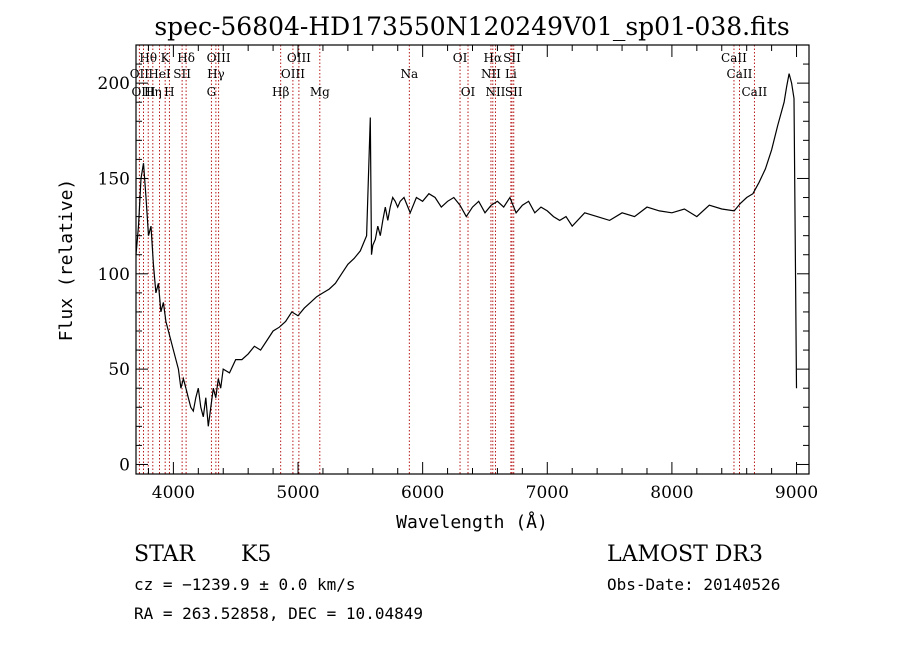 This screenshot has width=900, height=649. What do you see at coordinates (165, 554) in the screenshot?
I see `object-class: STAR` at bounding box center [165, 554].